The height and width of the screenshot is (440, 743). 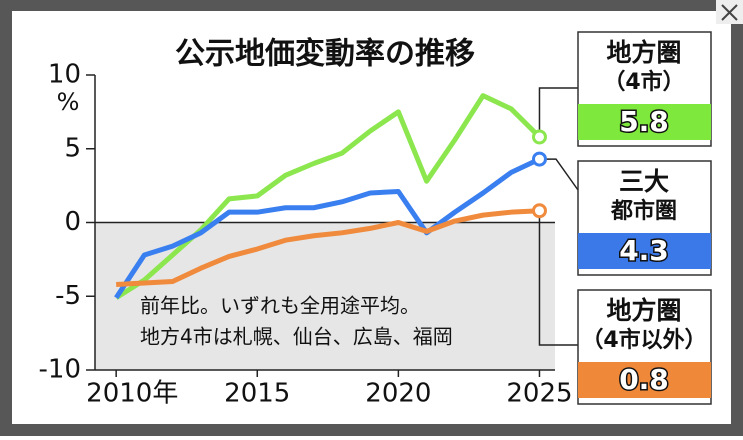 I want to click on legend-label: （4市以外）, so click(x=643, y=340).